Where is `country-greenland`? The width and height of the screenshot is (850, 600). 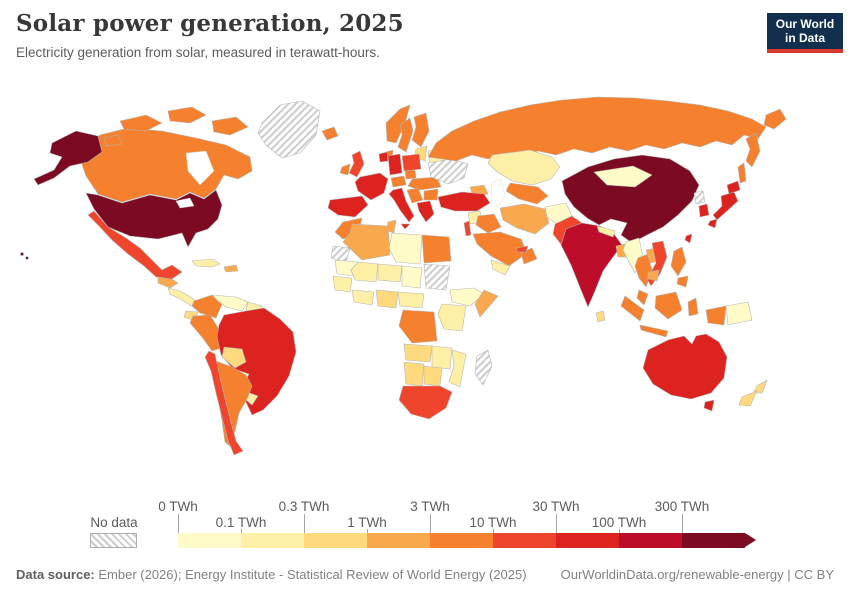
country-greenland is located at coordinates (289, 129).